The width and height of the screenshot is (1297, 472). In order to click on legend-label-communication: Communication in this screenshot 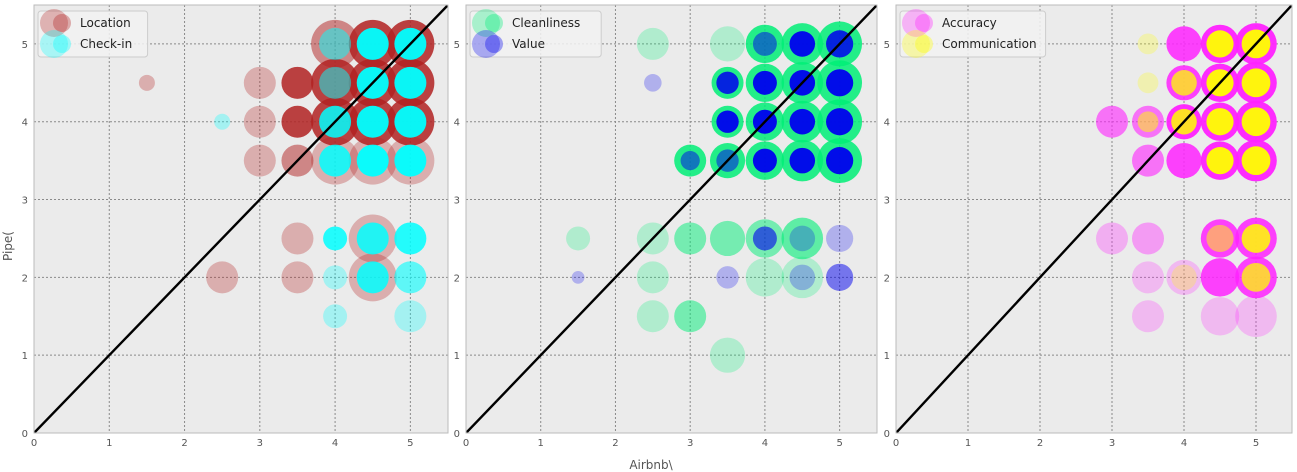, I will do `click(989, 44)`.